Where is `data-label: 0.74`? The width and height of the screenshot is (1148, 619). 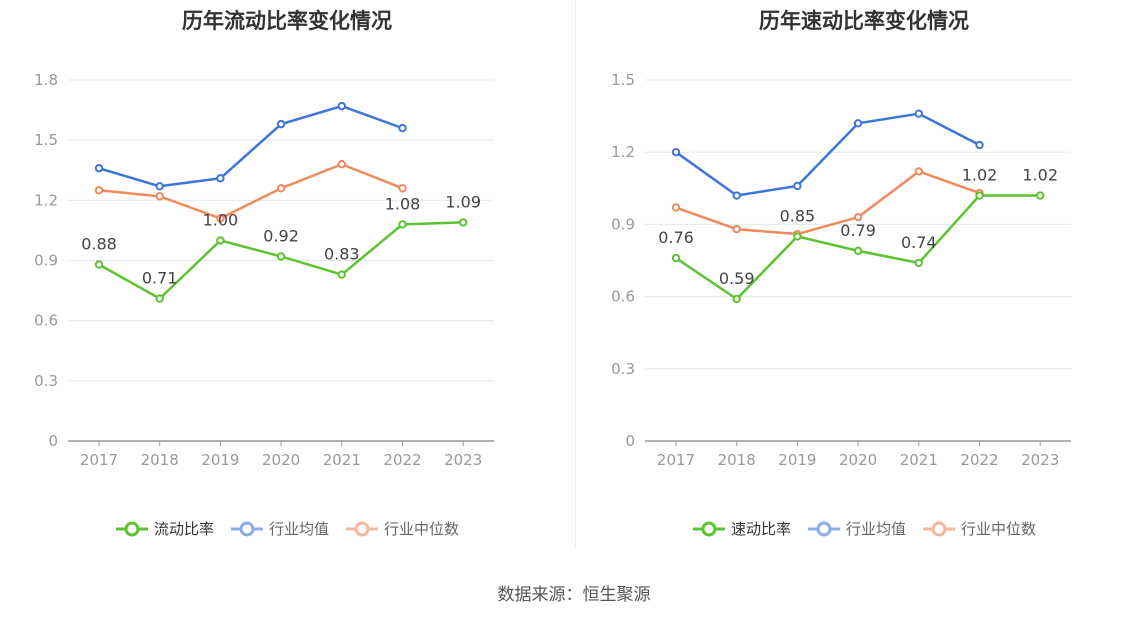 data-label: 0.74 is located at coordinates (919, 242).